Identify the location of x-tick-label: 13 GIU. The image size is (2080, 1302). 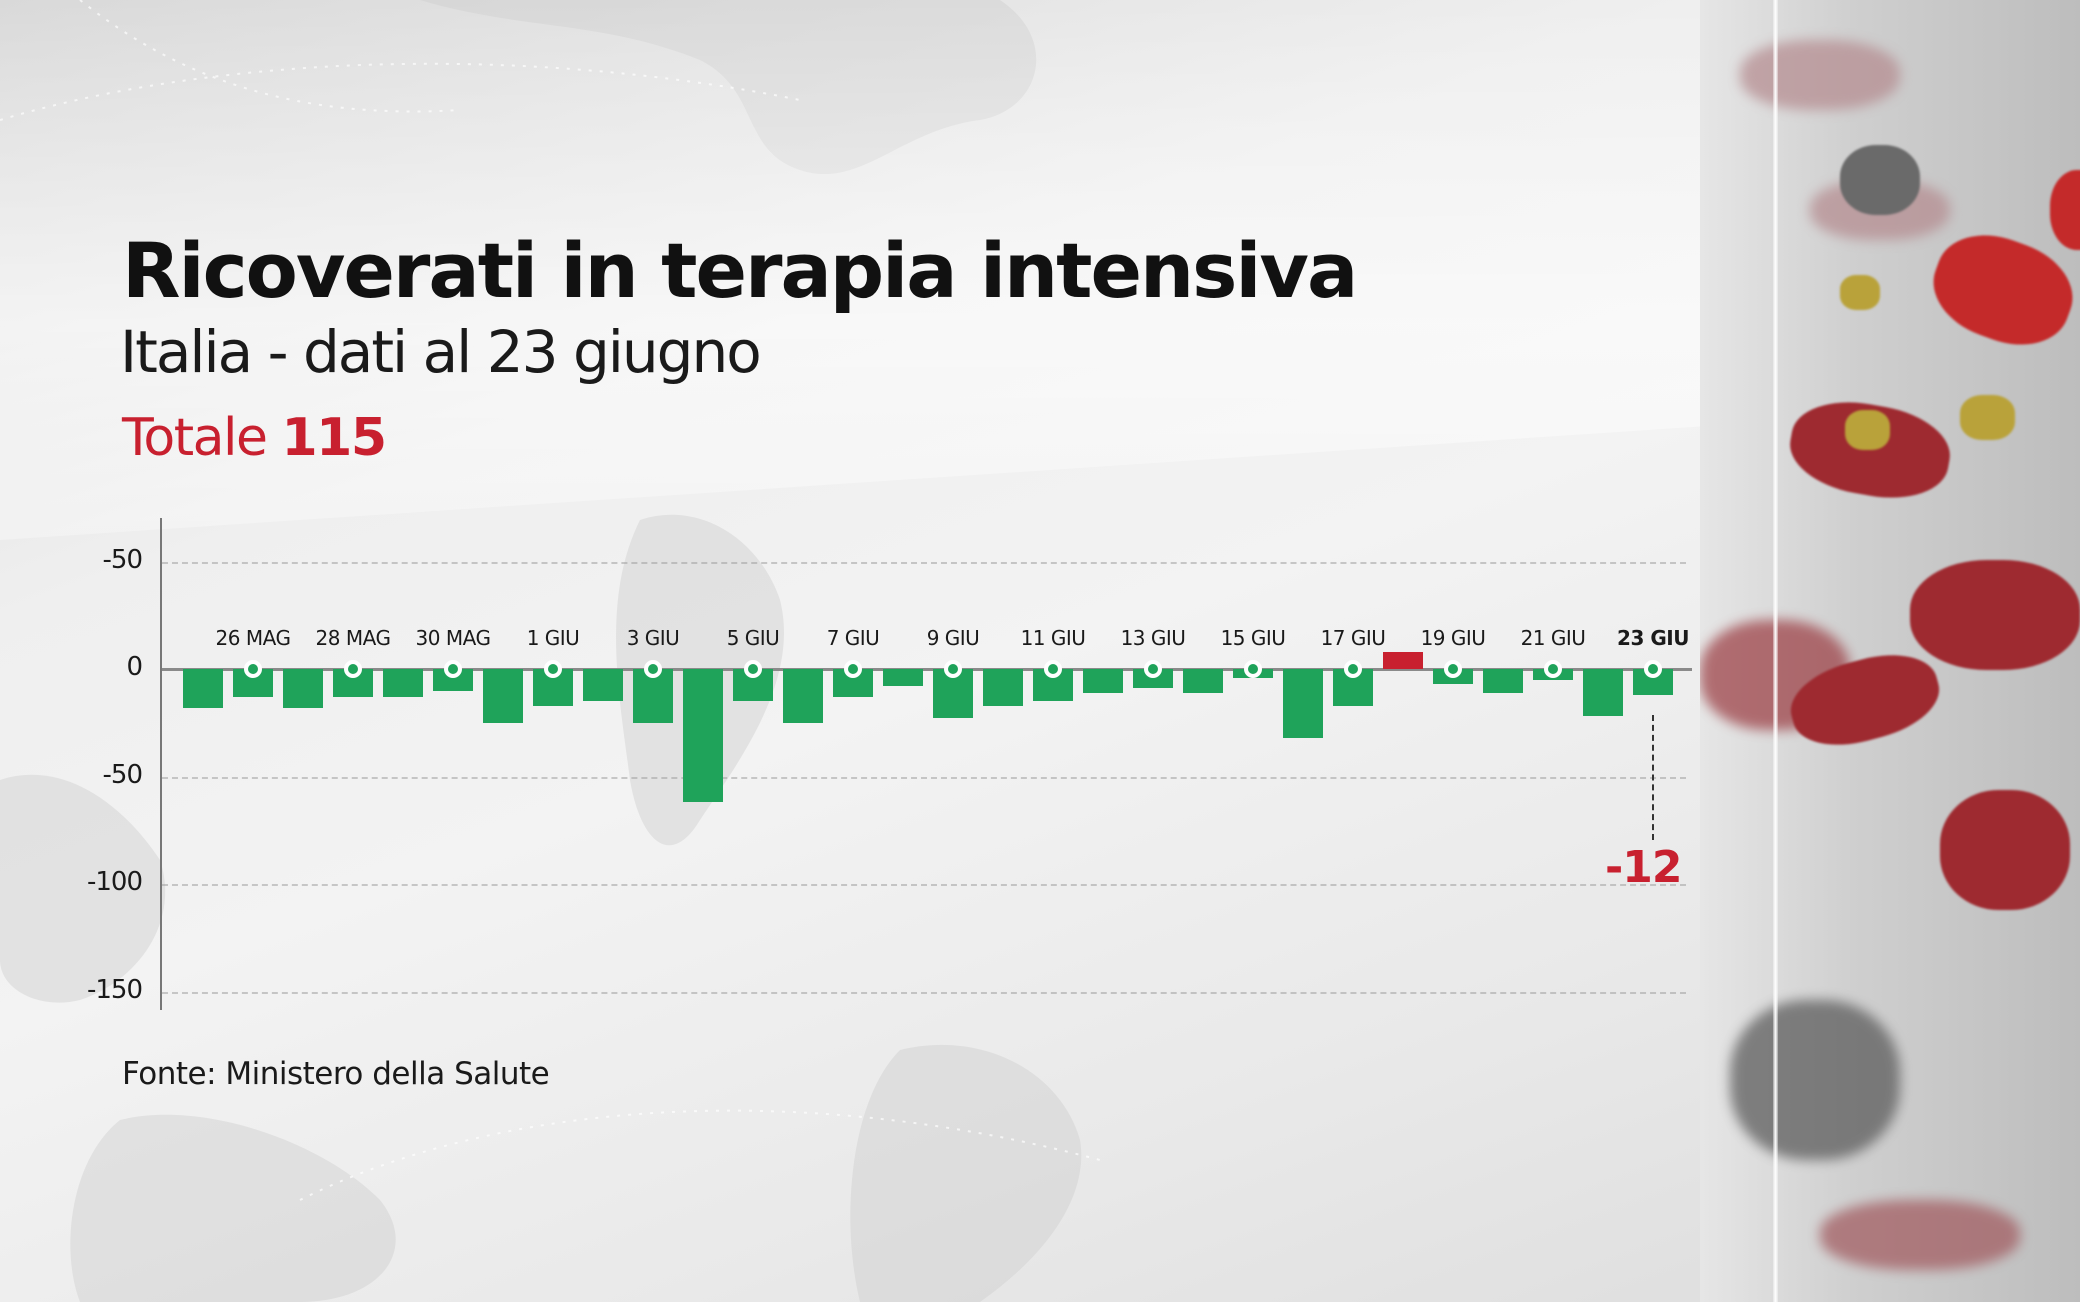
(1153, 638).